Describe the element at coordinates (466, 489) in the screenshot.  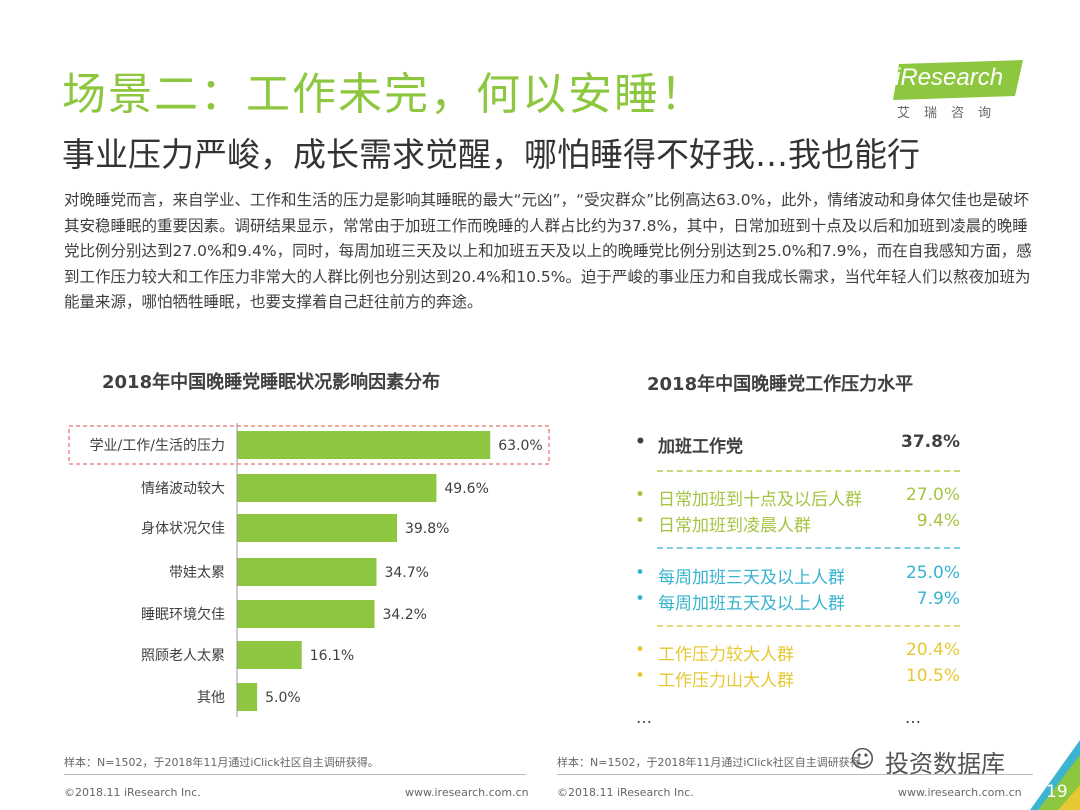
I see `data-label: 49.6%` at that location.